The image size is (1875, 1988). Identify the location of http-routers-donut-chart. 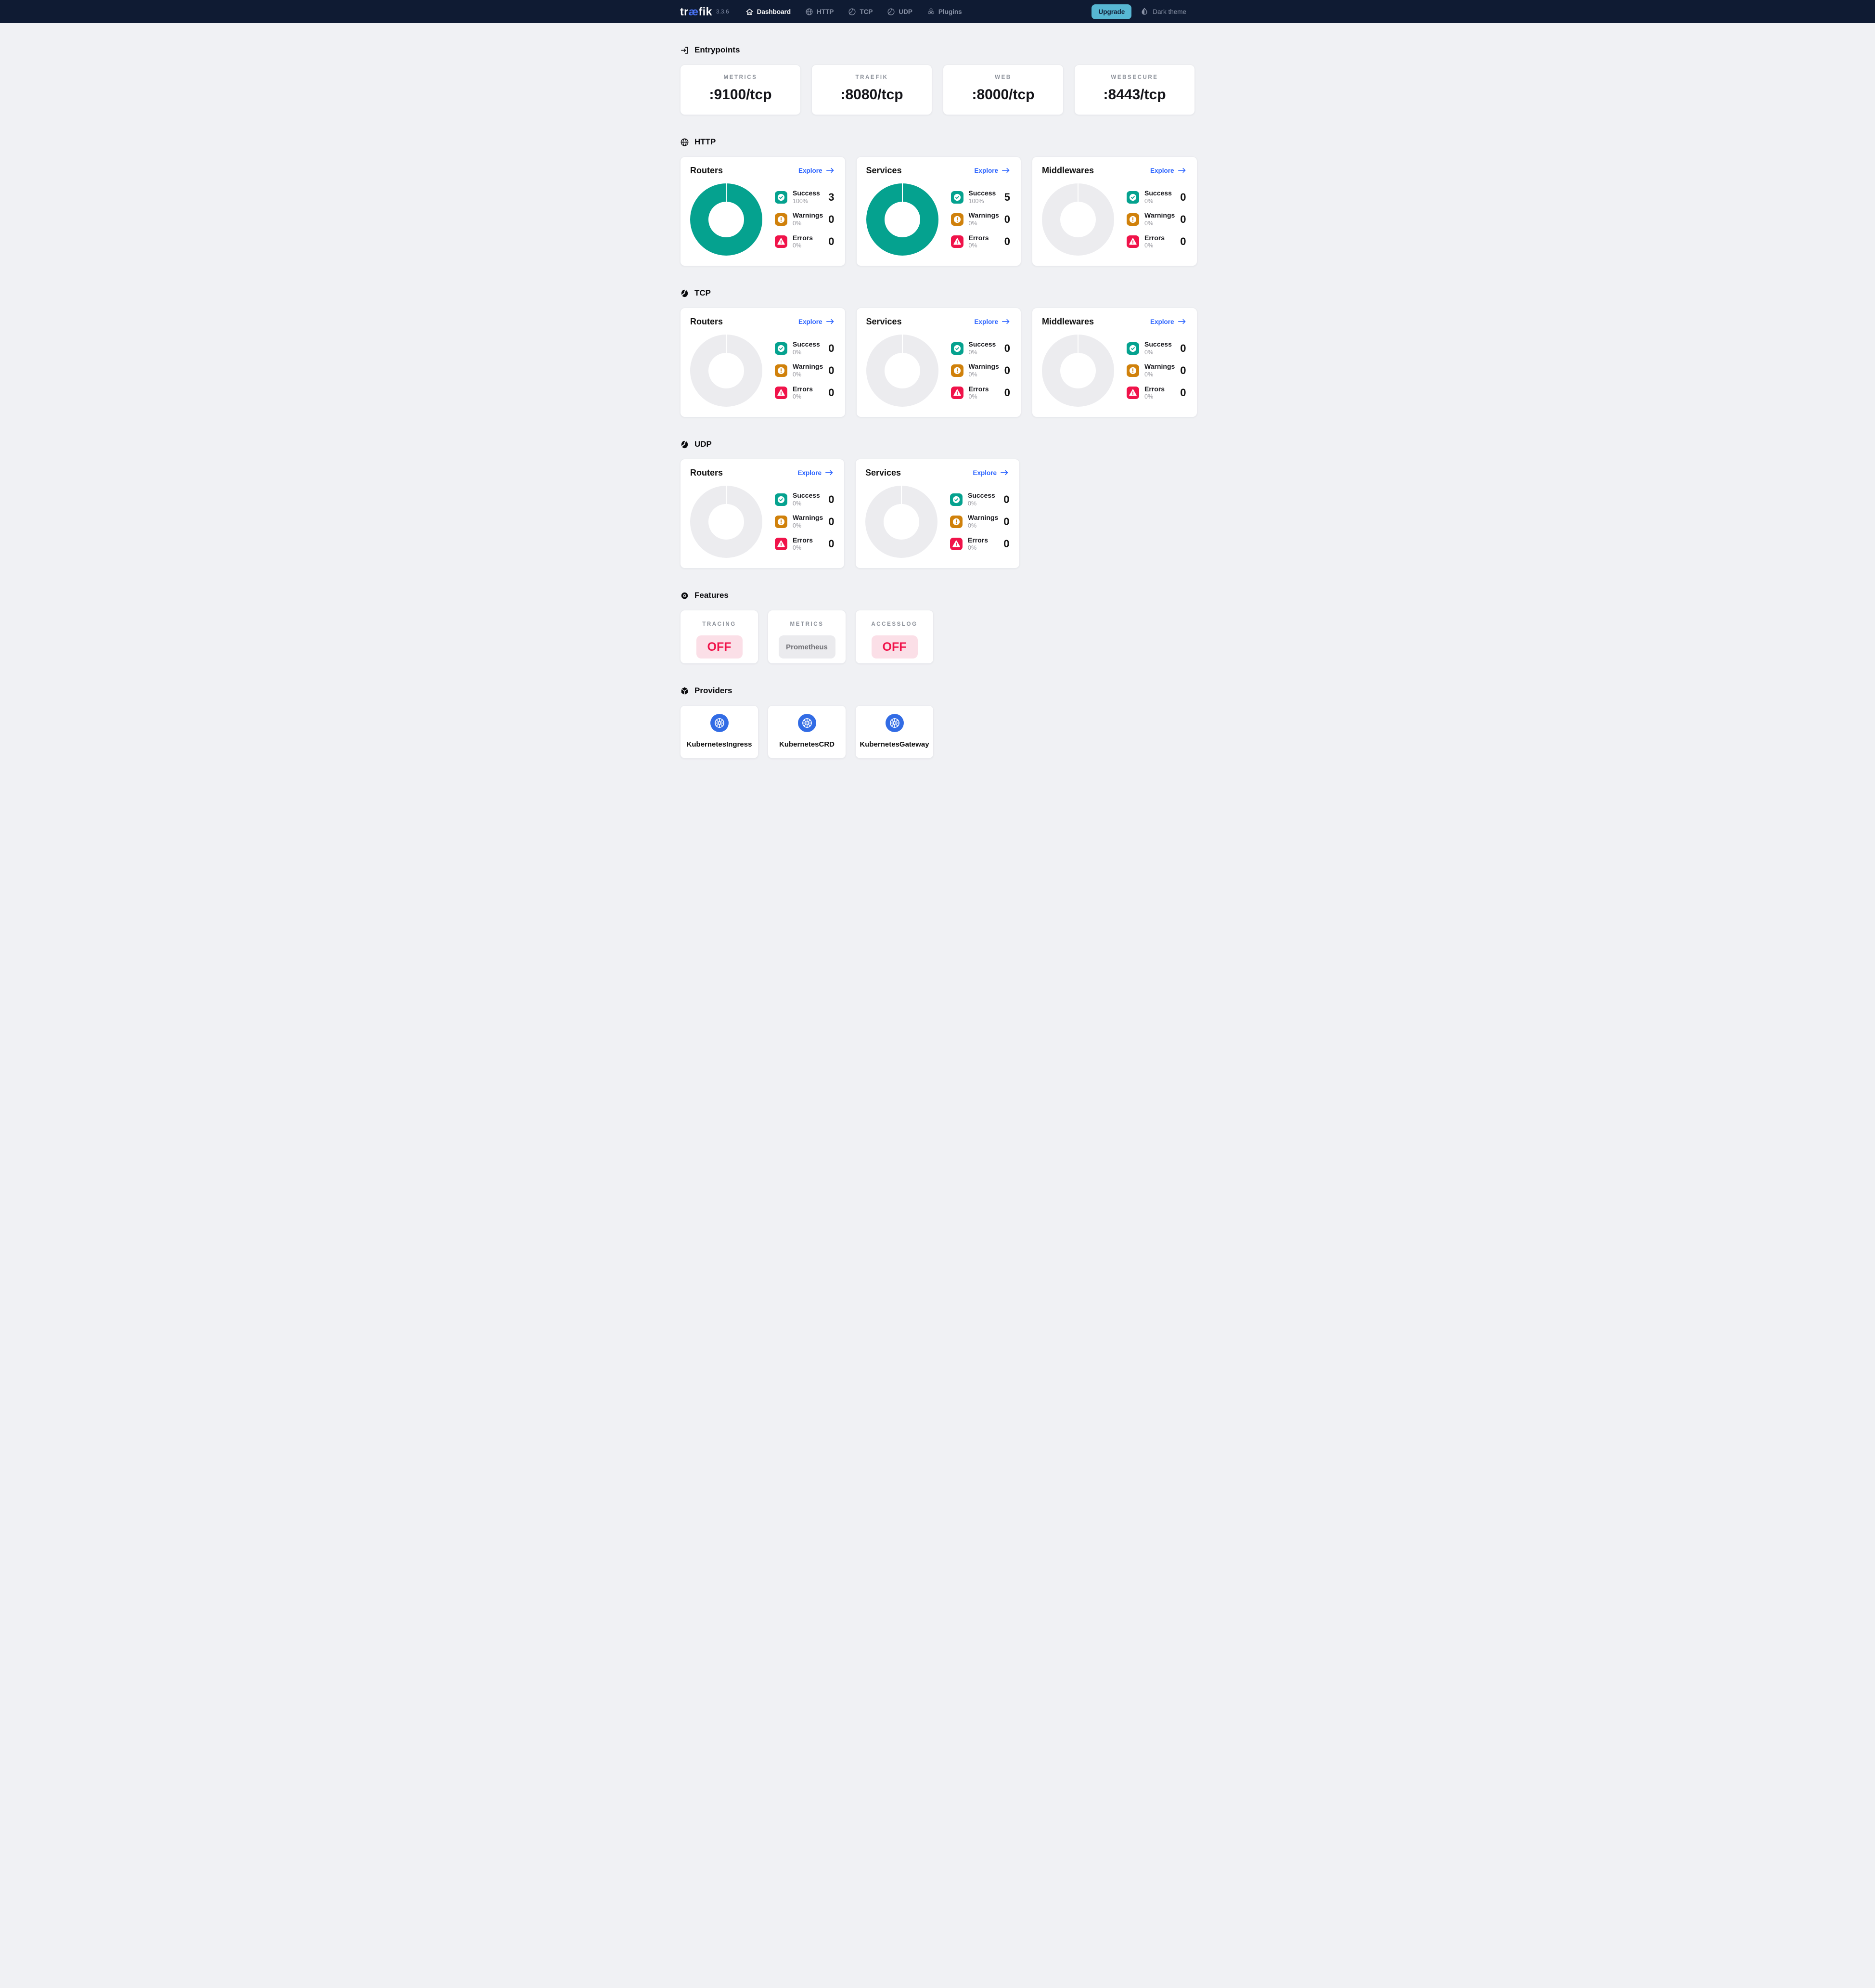
(726, 219).